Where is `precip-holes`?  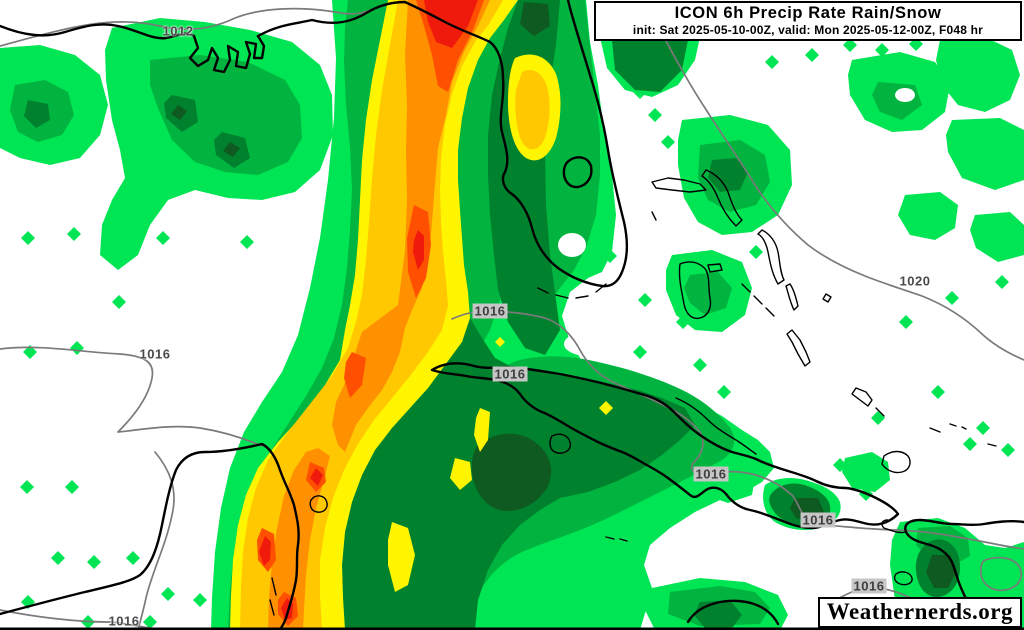
precip-holes is located at coordinates (736, 222).